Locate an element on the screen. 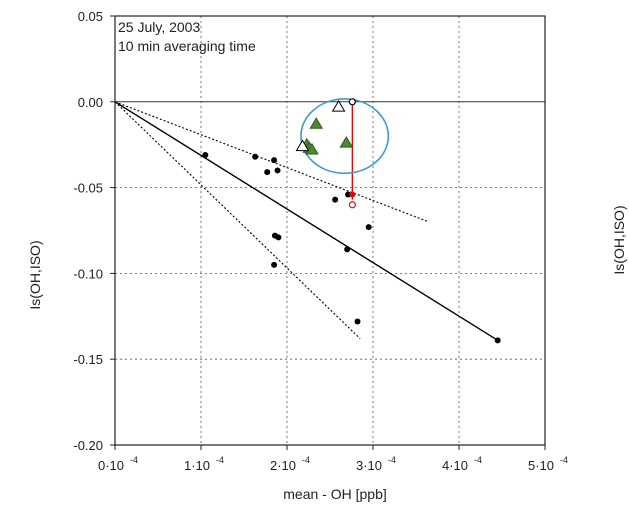 This screenshot has width=629, height=513. x-tick-label: 5·10 is located at coordinates (541, 465).